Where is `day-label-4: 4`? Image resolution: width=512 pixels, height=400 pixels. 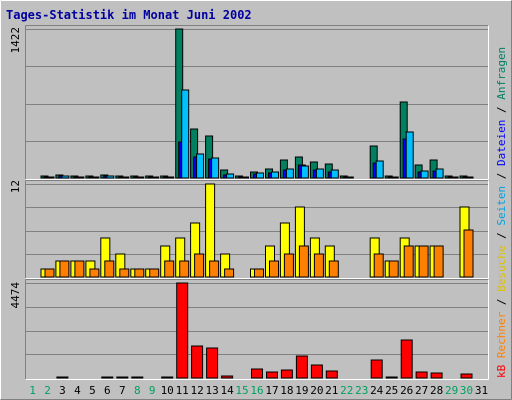
day-label-4: 4 is located at coordinates (77, 390).